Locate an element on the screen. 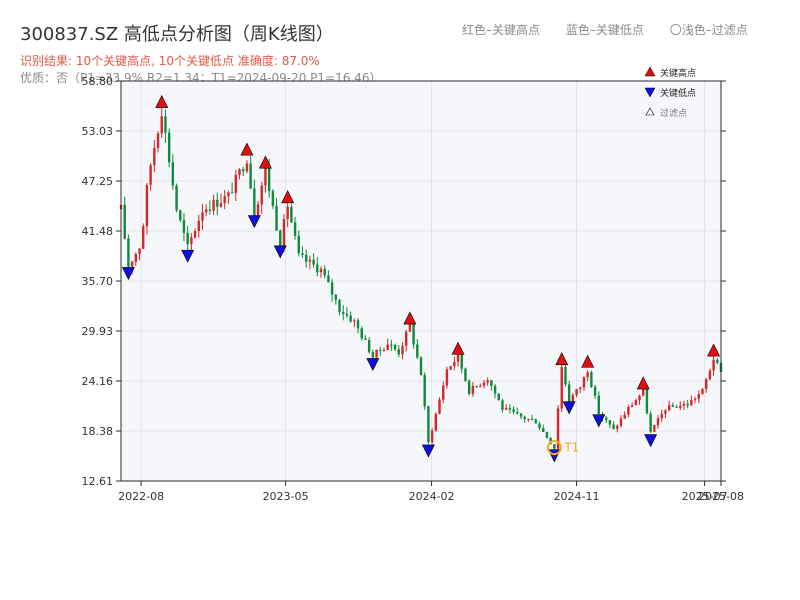 This screenshot has width=800, height=600. t1-circle is located at coordinates (554, 448).